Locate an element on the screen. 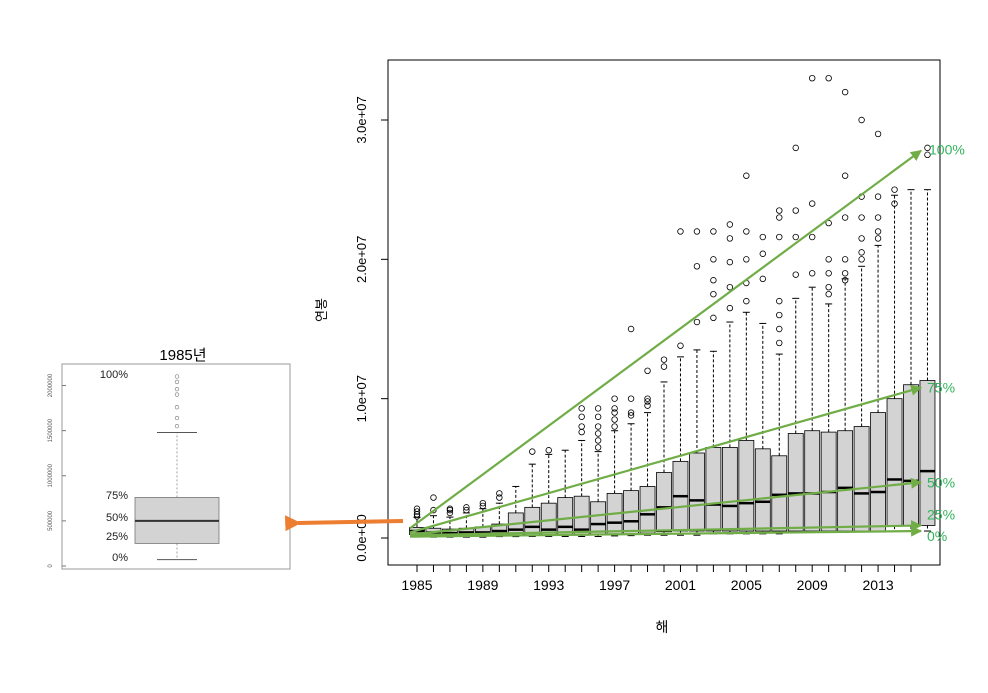  box-2007 is located at coordinates (779, 371).